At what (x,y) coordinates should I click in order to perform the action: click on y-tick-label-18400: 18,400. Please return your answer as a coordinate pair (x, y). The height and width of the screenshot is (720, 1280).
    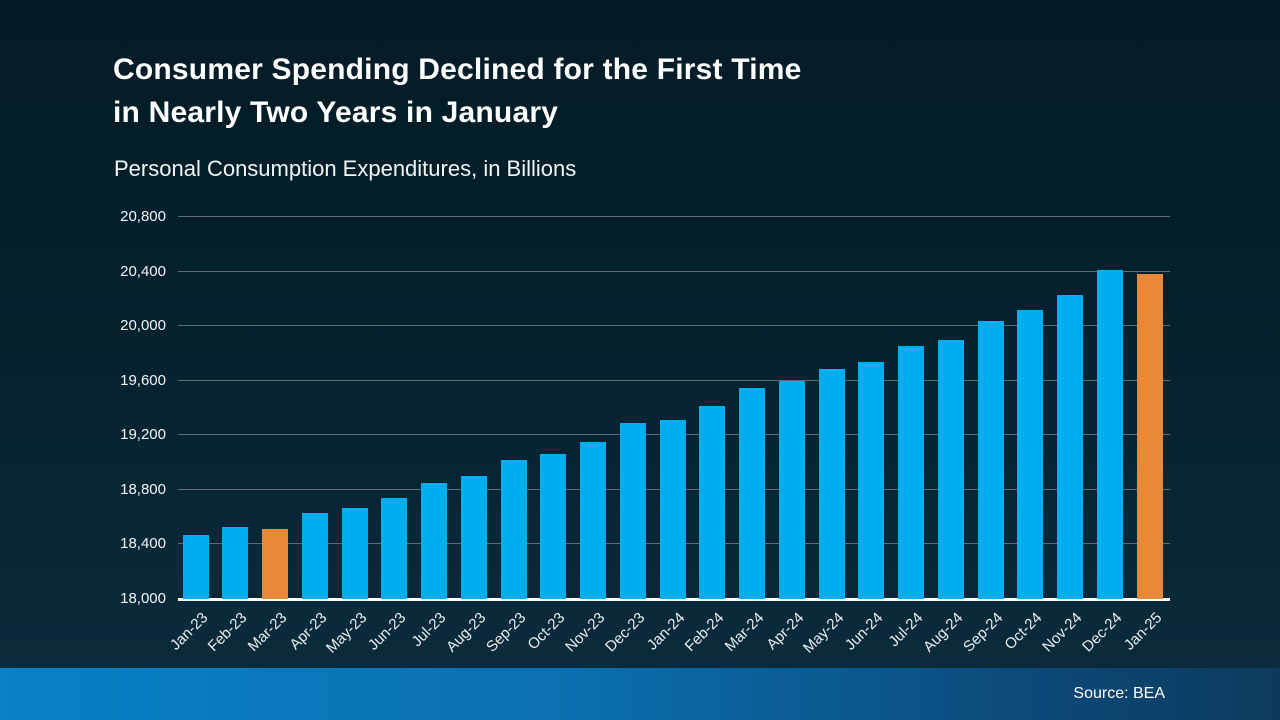
    Looking at the image, I should click on (143, 544).